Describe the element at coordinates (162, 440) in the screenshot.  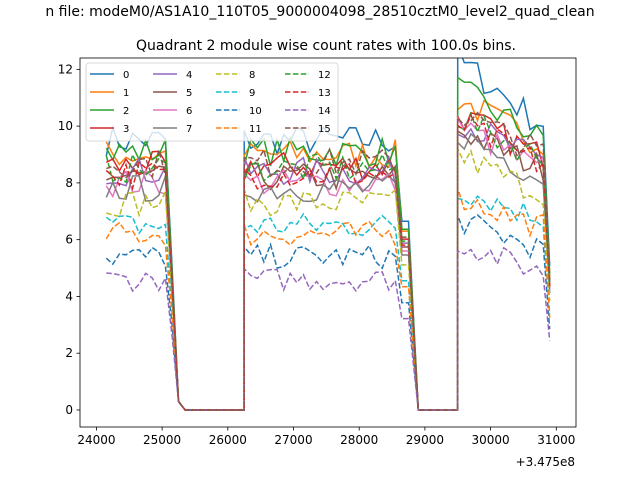
I see `x-tick-label: 25000` at that location.